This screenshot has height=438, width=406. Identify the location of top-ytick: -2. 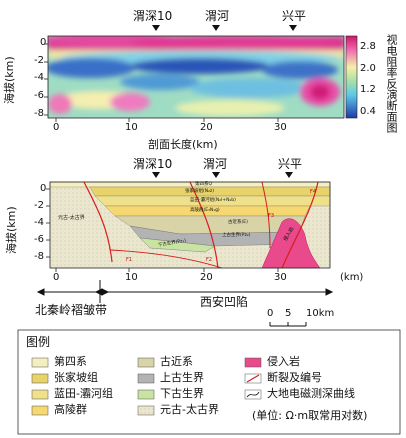
(39, 60).